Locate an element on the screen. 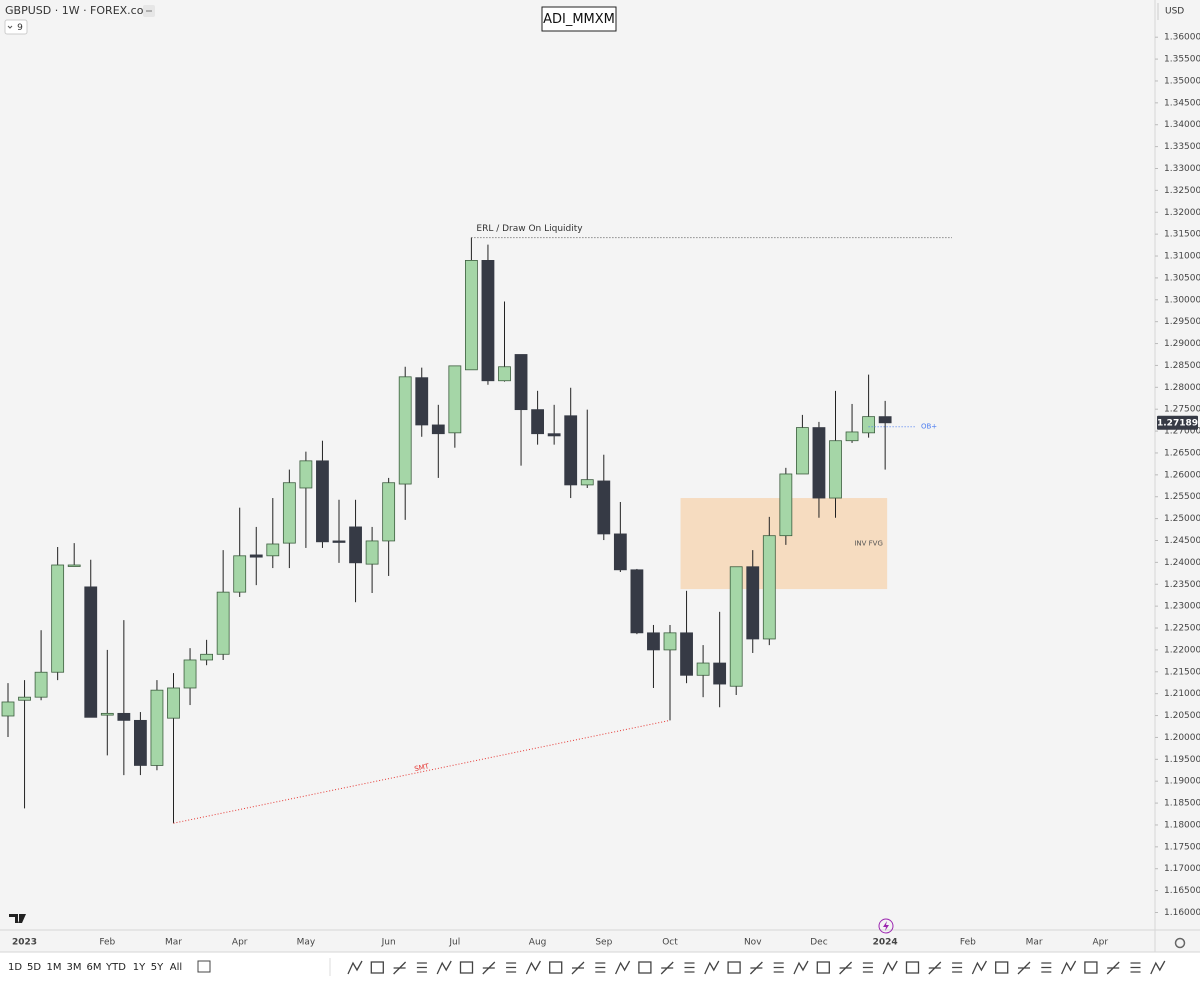 This screenshot has height=982, width=1200. range-button: 5Y is located at coordinates (157, 967).